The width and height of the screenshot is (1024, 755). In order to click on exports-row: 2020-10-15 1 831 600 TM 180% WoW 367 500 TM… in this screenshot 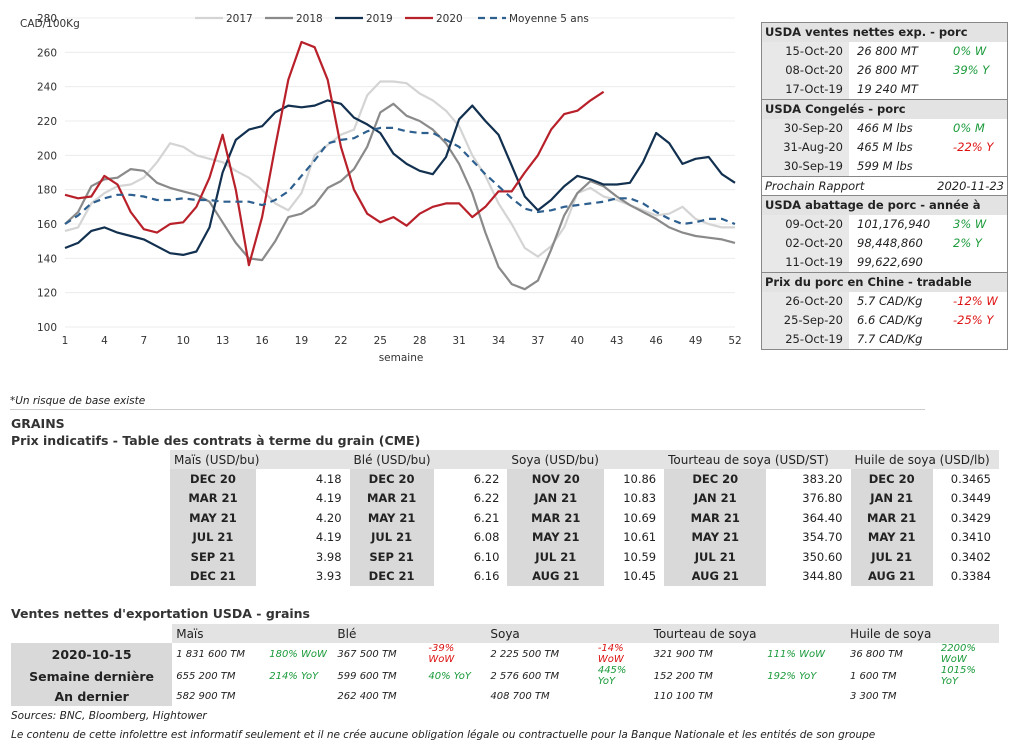, I will do `click(505, 654)`.